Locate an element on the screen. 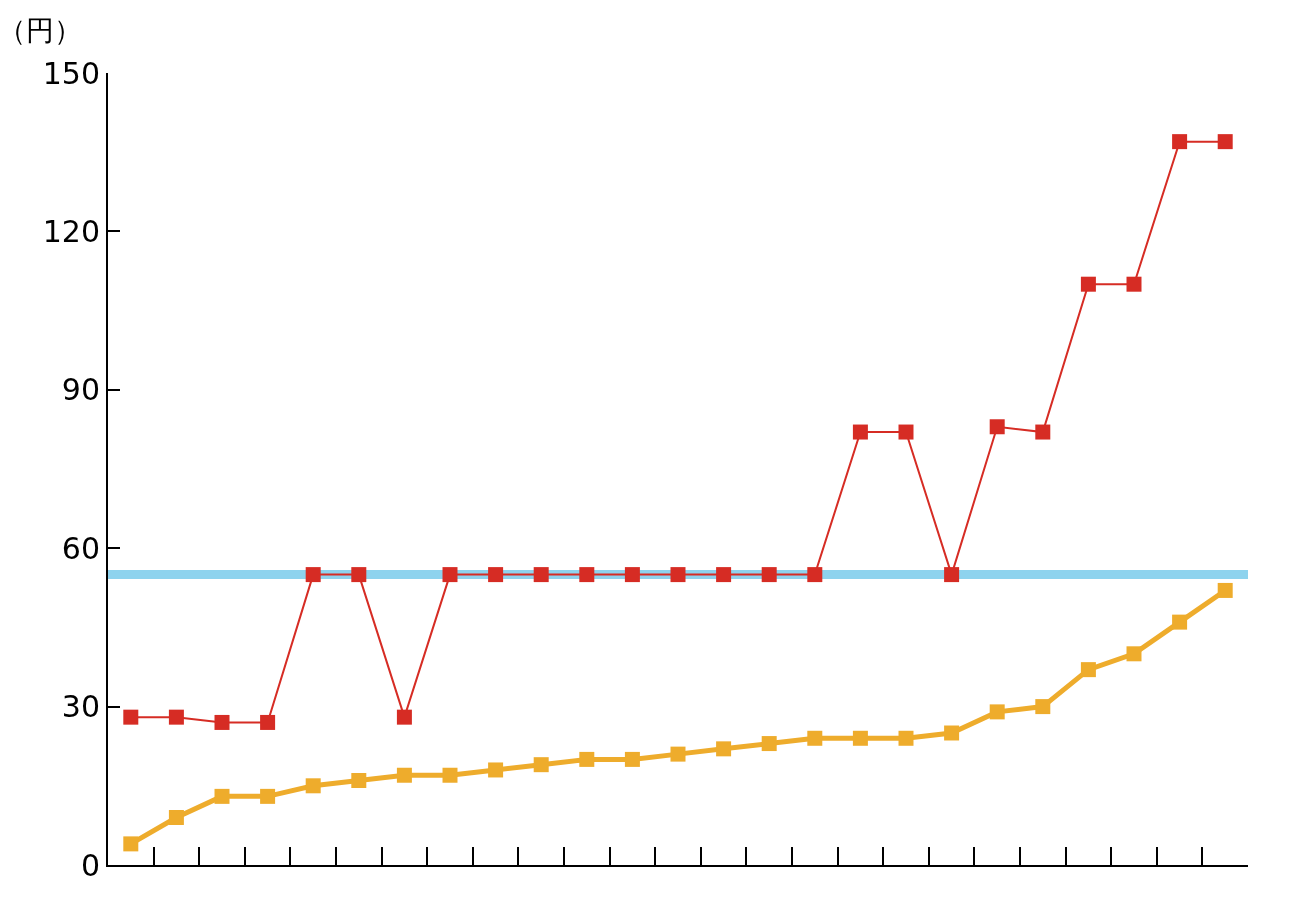  y-tick-label: 60 is located at coordinates (80, 548).